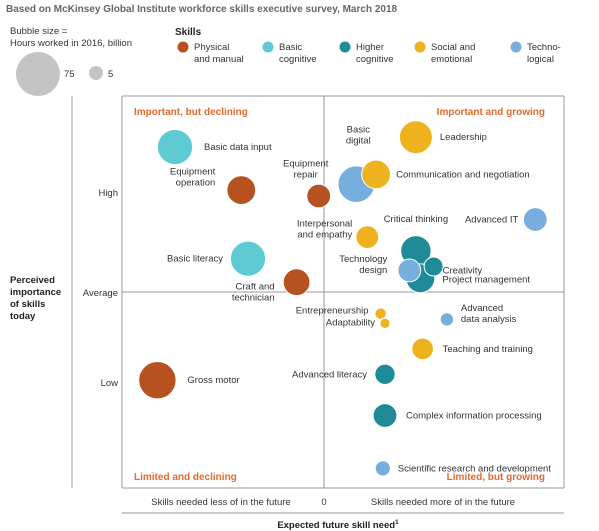 This screenshot has width=599, height=531. I want to click on y-tick-low: Low, so click(110, 383).